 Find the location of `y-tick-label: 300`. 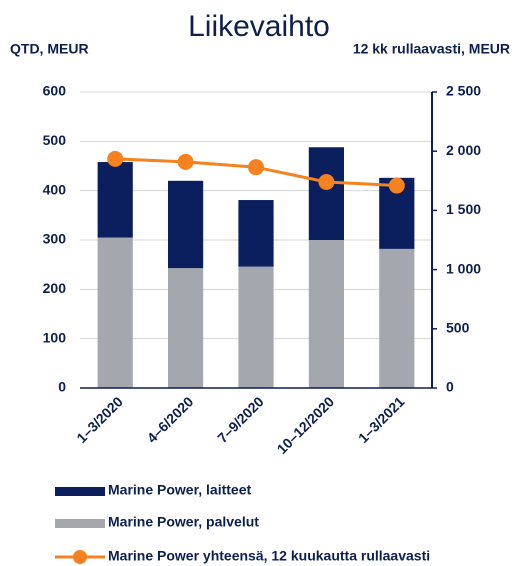

y-tick-label: 300 is located at coordinates (55, 239).